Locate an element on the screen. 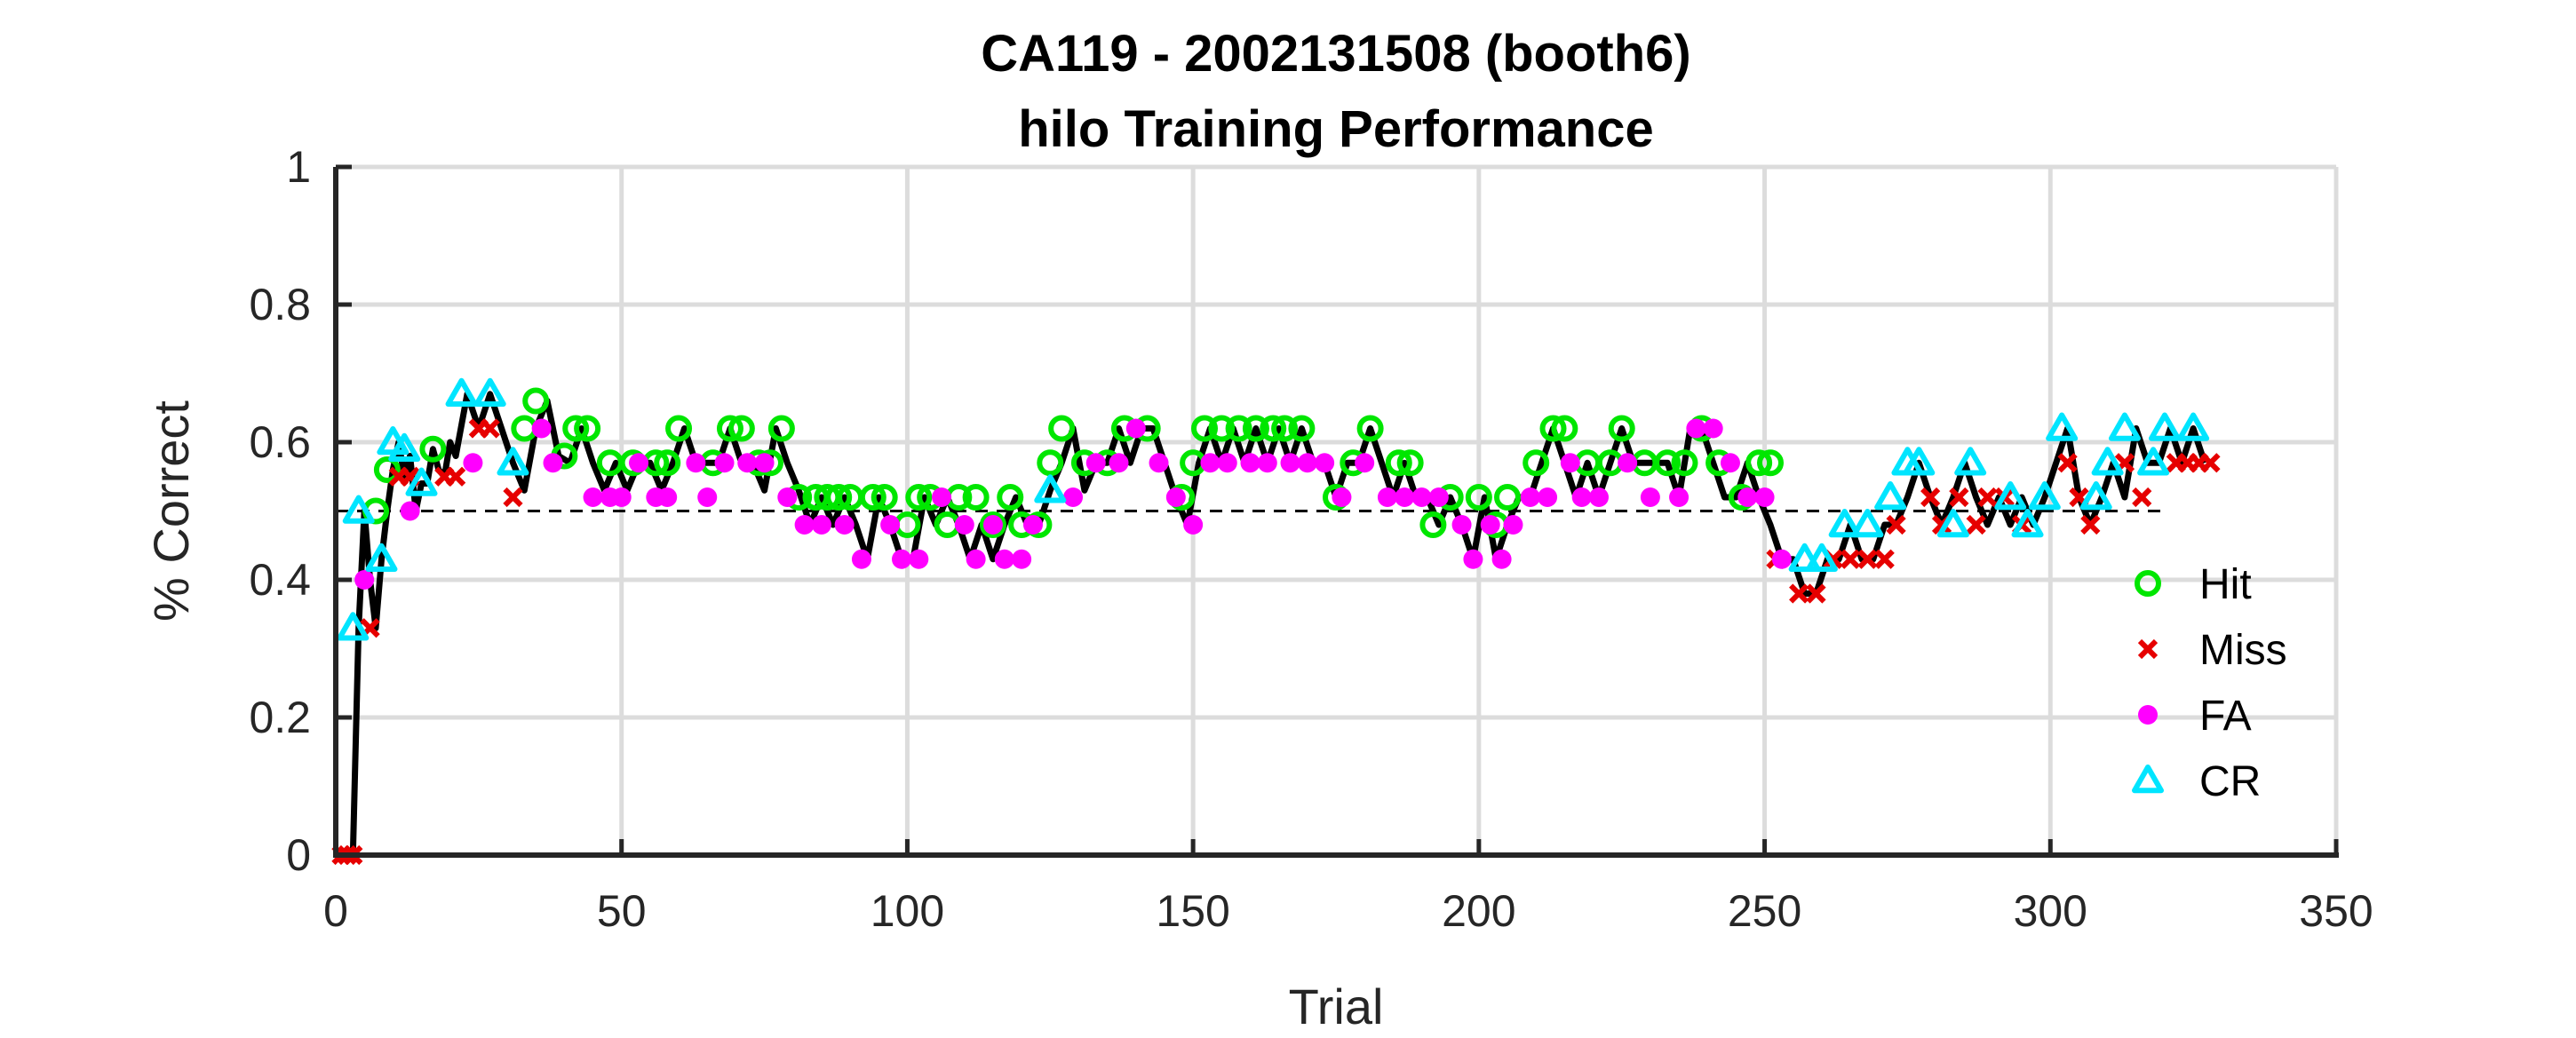  series-fa is located at coordinates (1073, 504).